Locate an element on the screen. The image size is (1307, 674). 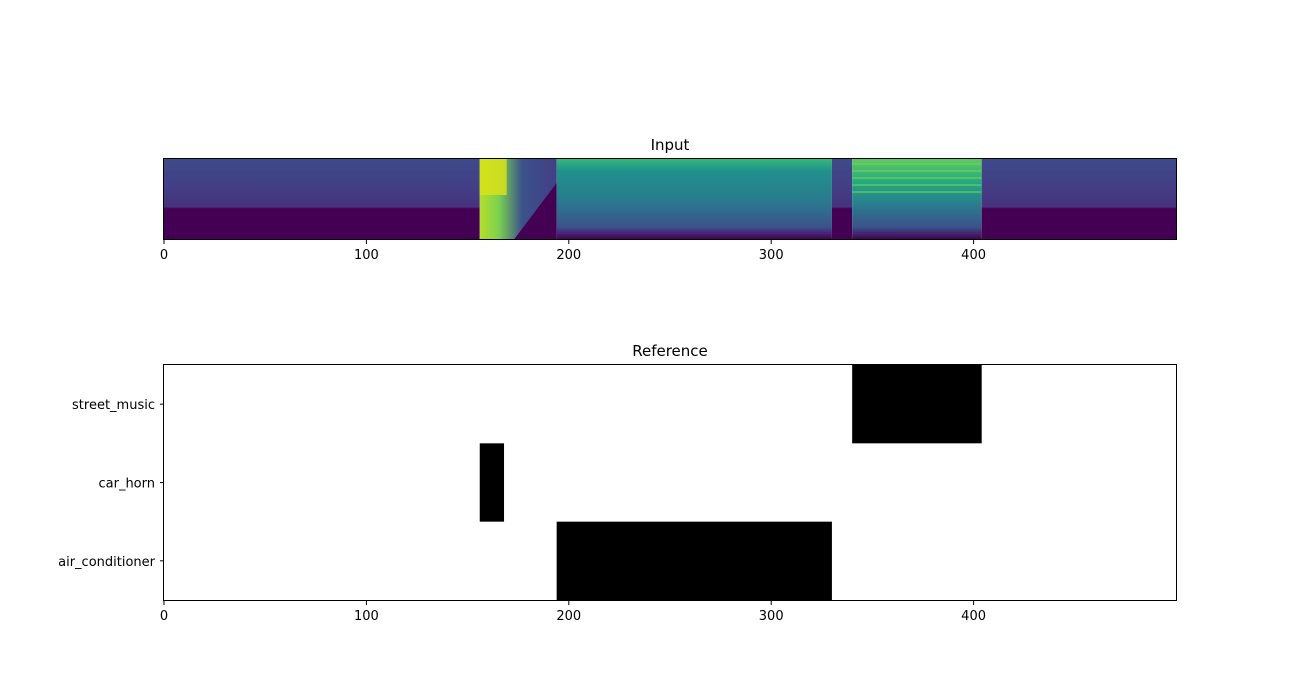
event-street-music is located at coordinates (917, 404).